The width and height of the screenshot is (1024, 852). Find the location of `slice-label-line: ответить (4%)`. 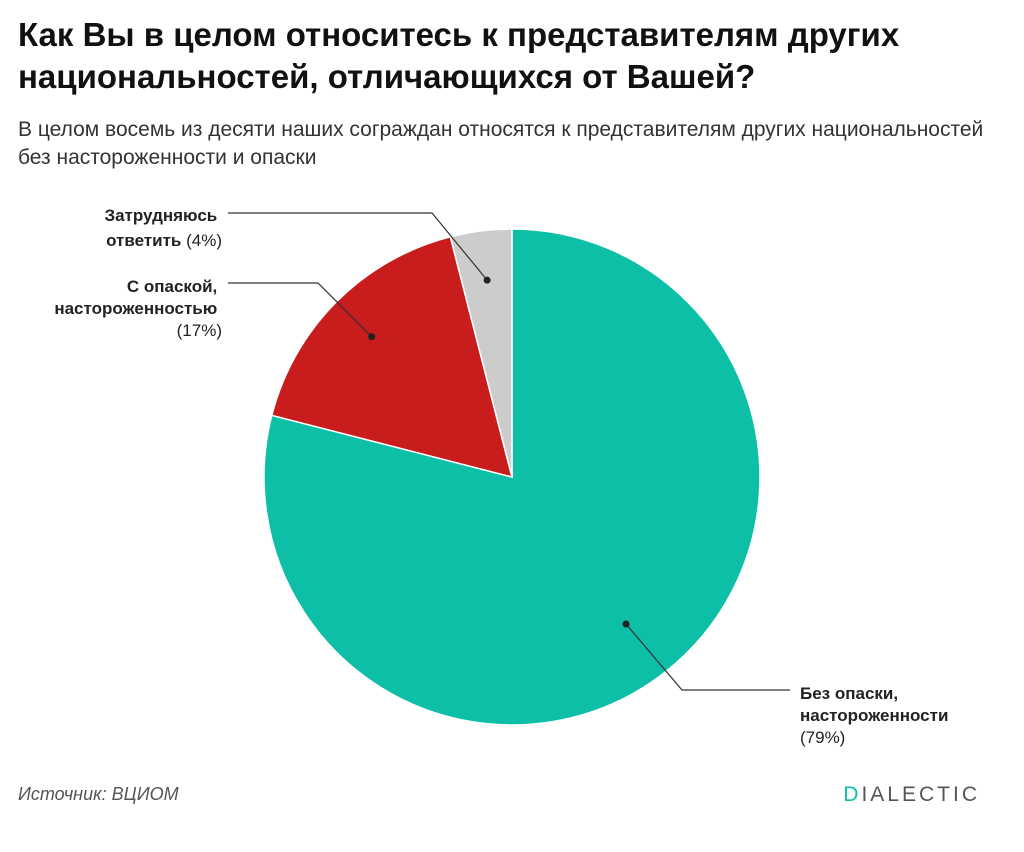

slice-label-line: ответить (4%) is located at coordinates (164, 240).